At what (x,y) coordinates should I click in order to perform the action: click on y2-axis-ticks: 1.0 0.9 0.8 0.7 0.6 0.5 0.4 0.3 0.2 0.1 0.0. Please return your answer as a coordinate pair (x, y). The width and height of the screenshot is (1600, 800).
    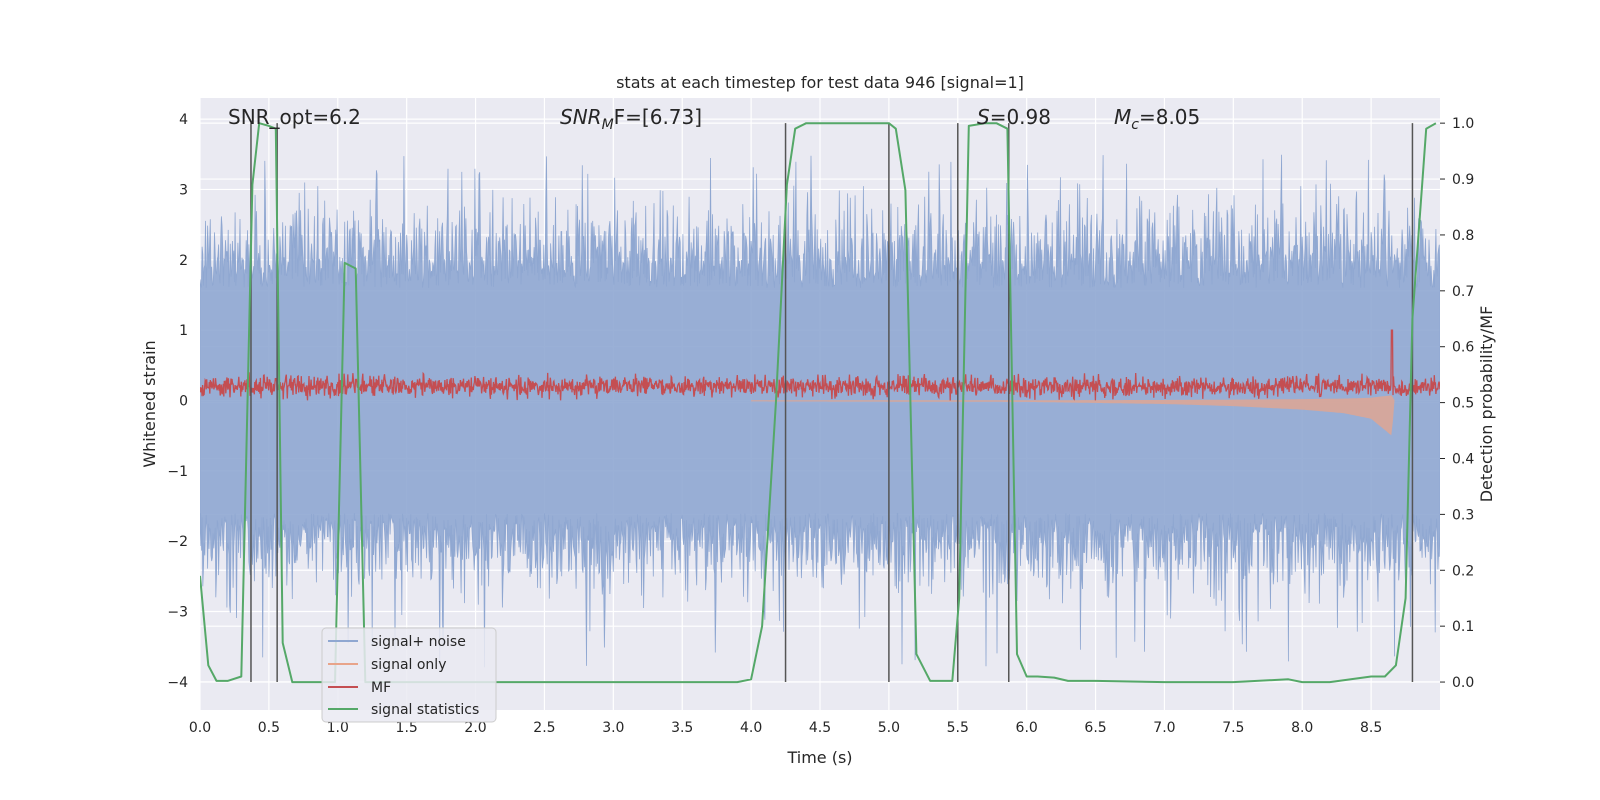
    Looking at the image, I should click on (1457, 403).